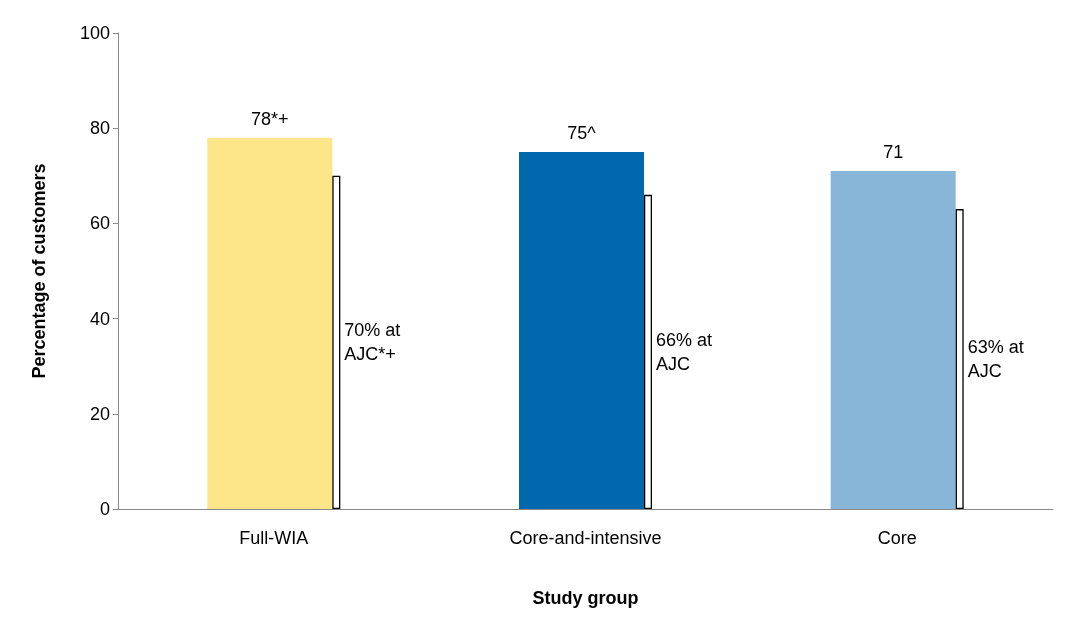  What do you see at coordinates (274, 538) in the screenshot?
I see `x-tick-label: Full-WIA` at bounding box center [274, 538].